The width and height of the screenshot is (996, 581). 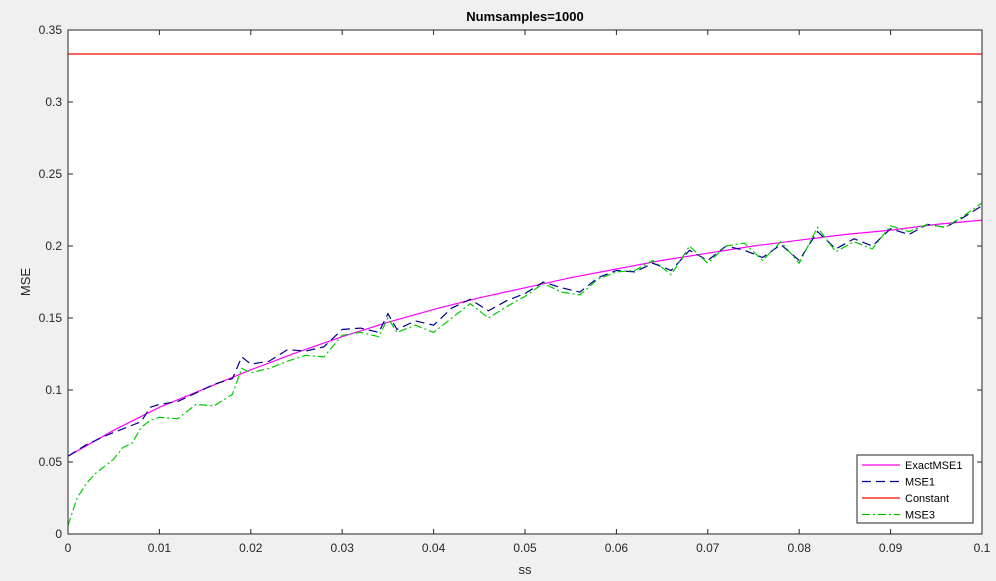 I want to click on y-tick-label: 0.35, so click(x=51, y=30).